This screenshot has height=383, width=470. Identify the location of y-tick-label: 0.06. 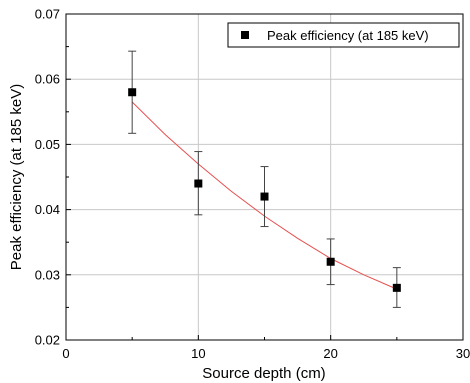
(47, 79).